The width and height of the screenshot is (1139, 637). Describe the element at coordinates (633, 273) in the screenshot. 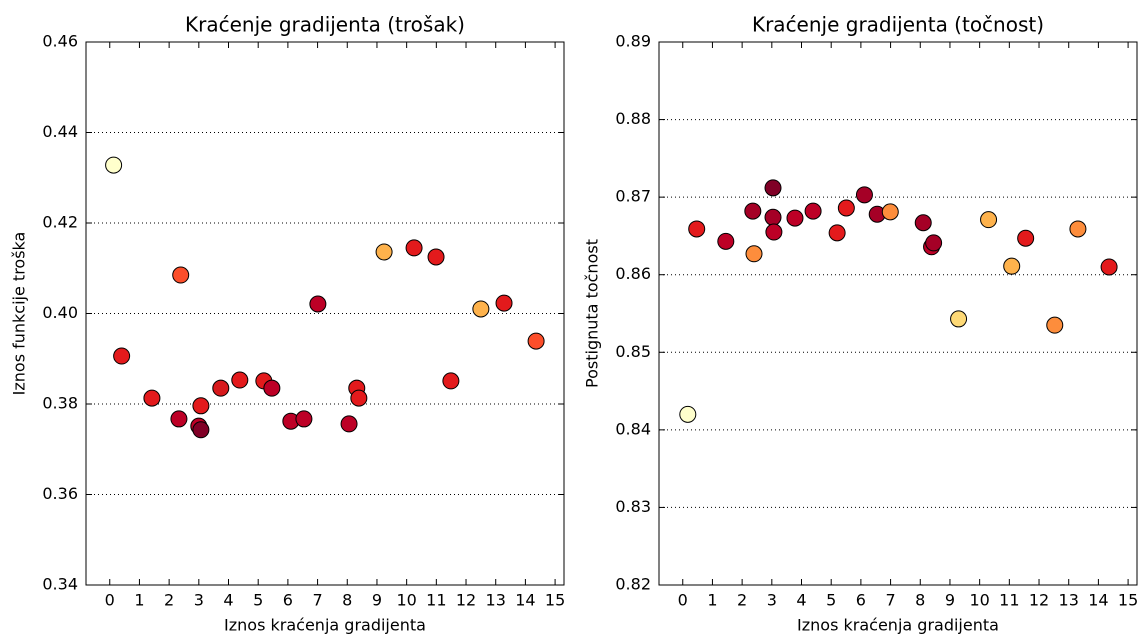

I see `y-tick-label: 0.86` at that location.